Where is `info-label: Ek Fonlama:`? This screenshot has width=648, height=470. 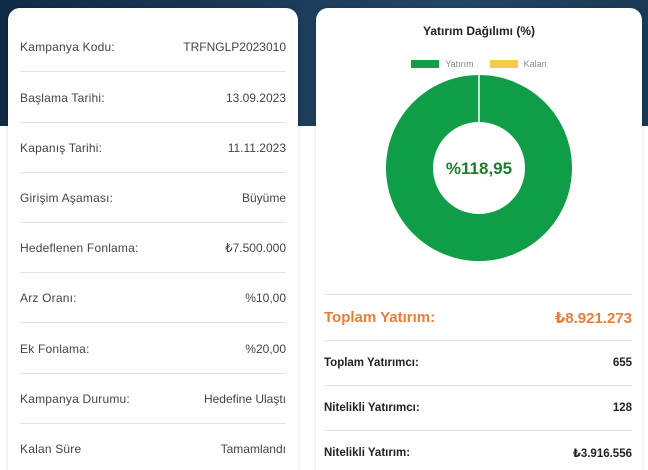 info-label: Ek Fonlama: is located at coordinates (55, 348).